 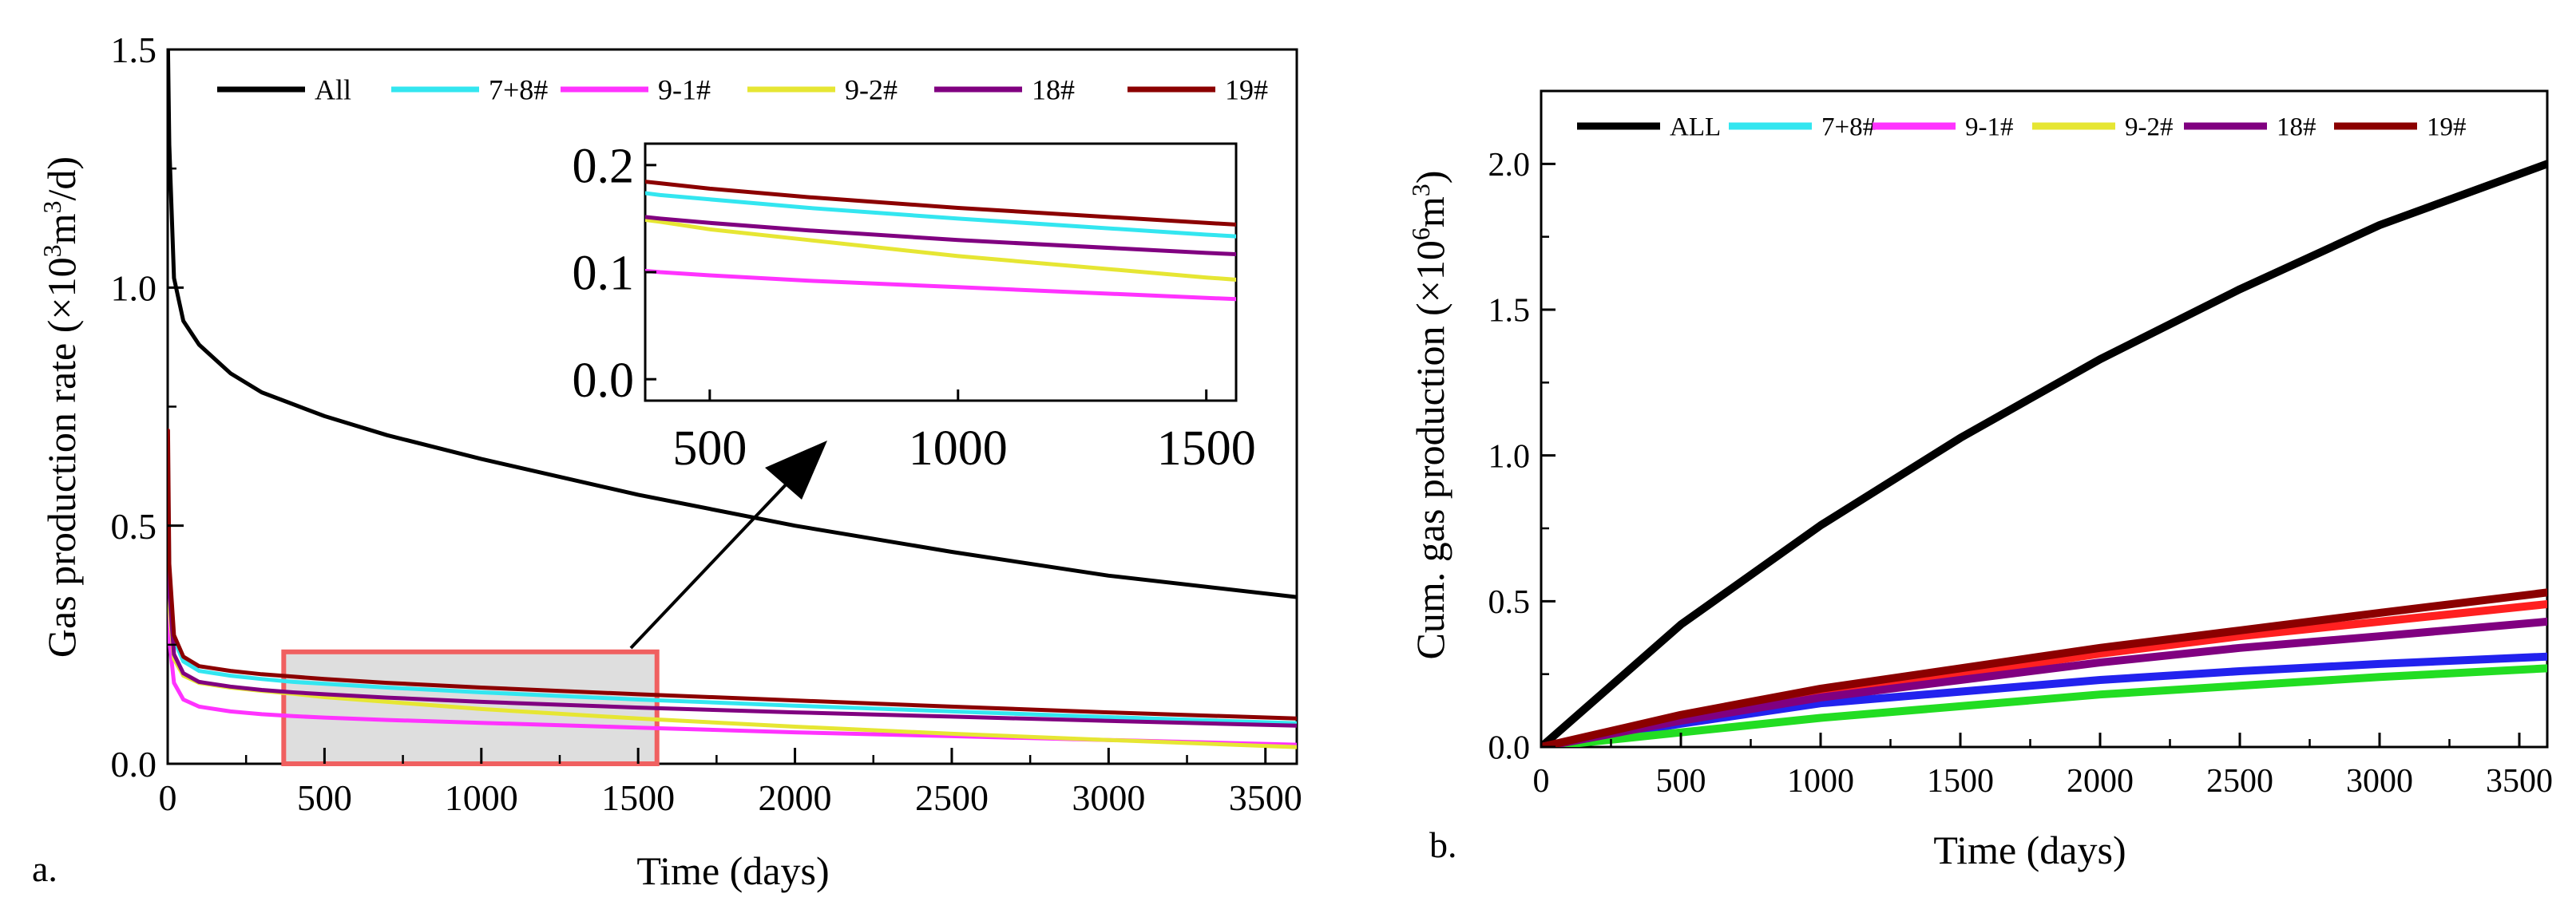 What do you see at coordinates (1429, 415) in the screenshot?
I see `panel-b-y-axis-label: Cum. gas production (×106m3)` at bounding box center [1429, 415].